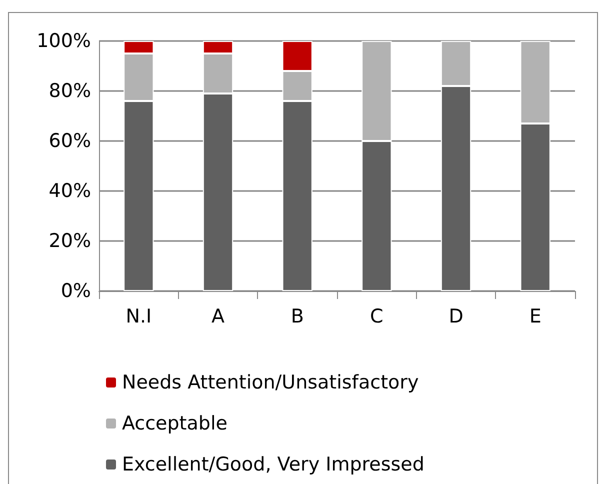  I want to click on legend-label: Needs Attention/Unsatisfactory, so click(270, 383).